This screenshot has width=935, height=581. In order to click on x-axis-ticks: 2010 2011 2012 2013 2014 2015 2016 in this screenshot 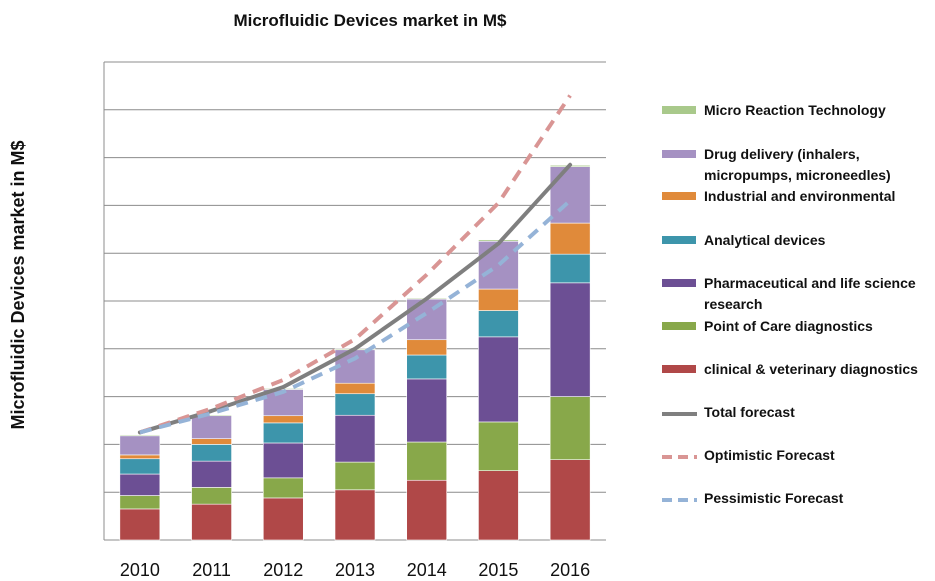, I will do `click(355, 570)`.